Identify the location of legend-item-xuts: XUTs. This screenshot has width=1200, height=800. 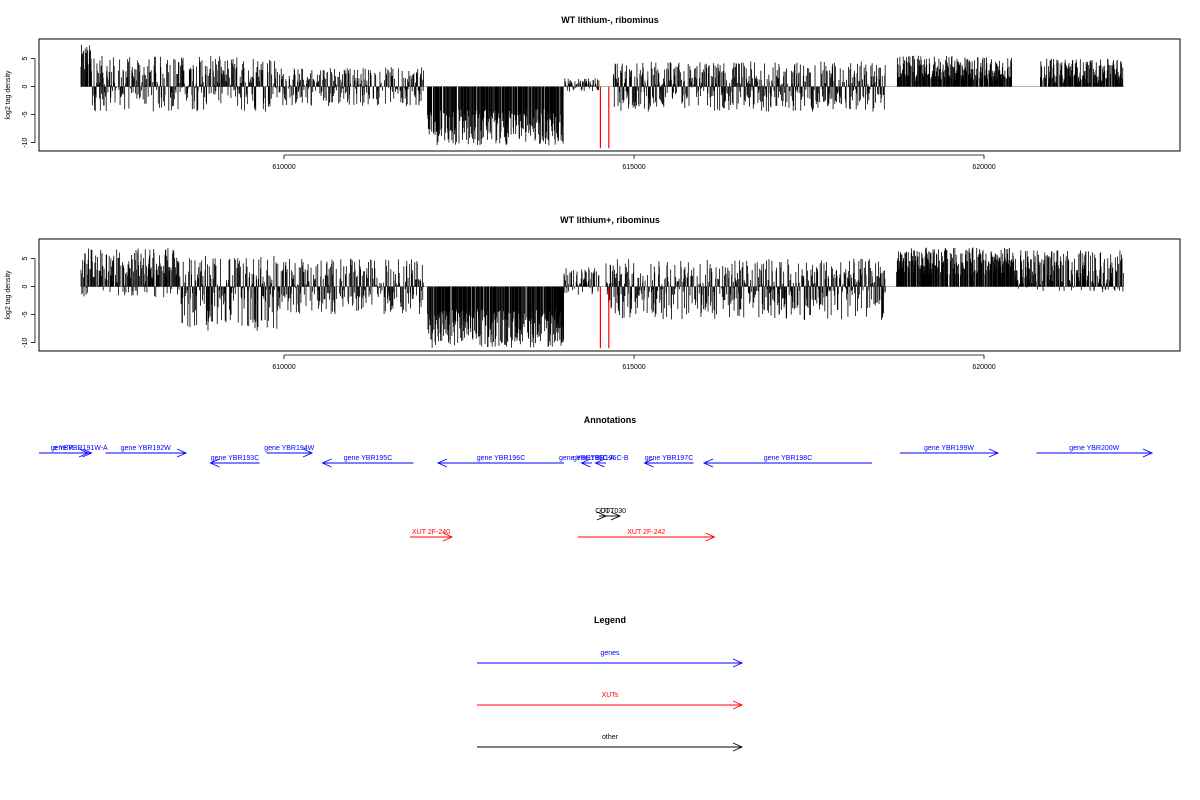
(610, 701).